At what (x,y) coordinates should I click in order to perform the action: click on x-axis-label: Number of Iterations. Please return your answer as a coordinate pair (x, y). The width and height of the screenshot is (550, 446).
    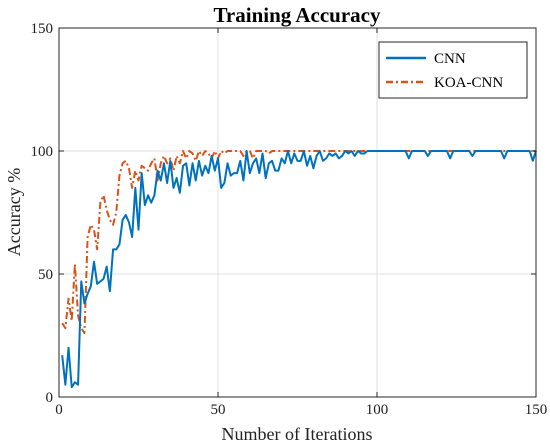
    Looking at the image, I should click on (297, 434).